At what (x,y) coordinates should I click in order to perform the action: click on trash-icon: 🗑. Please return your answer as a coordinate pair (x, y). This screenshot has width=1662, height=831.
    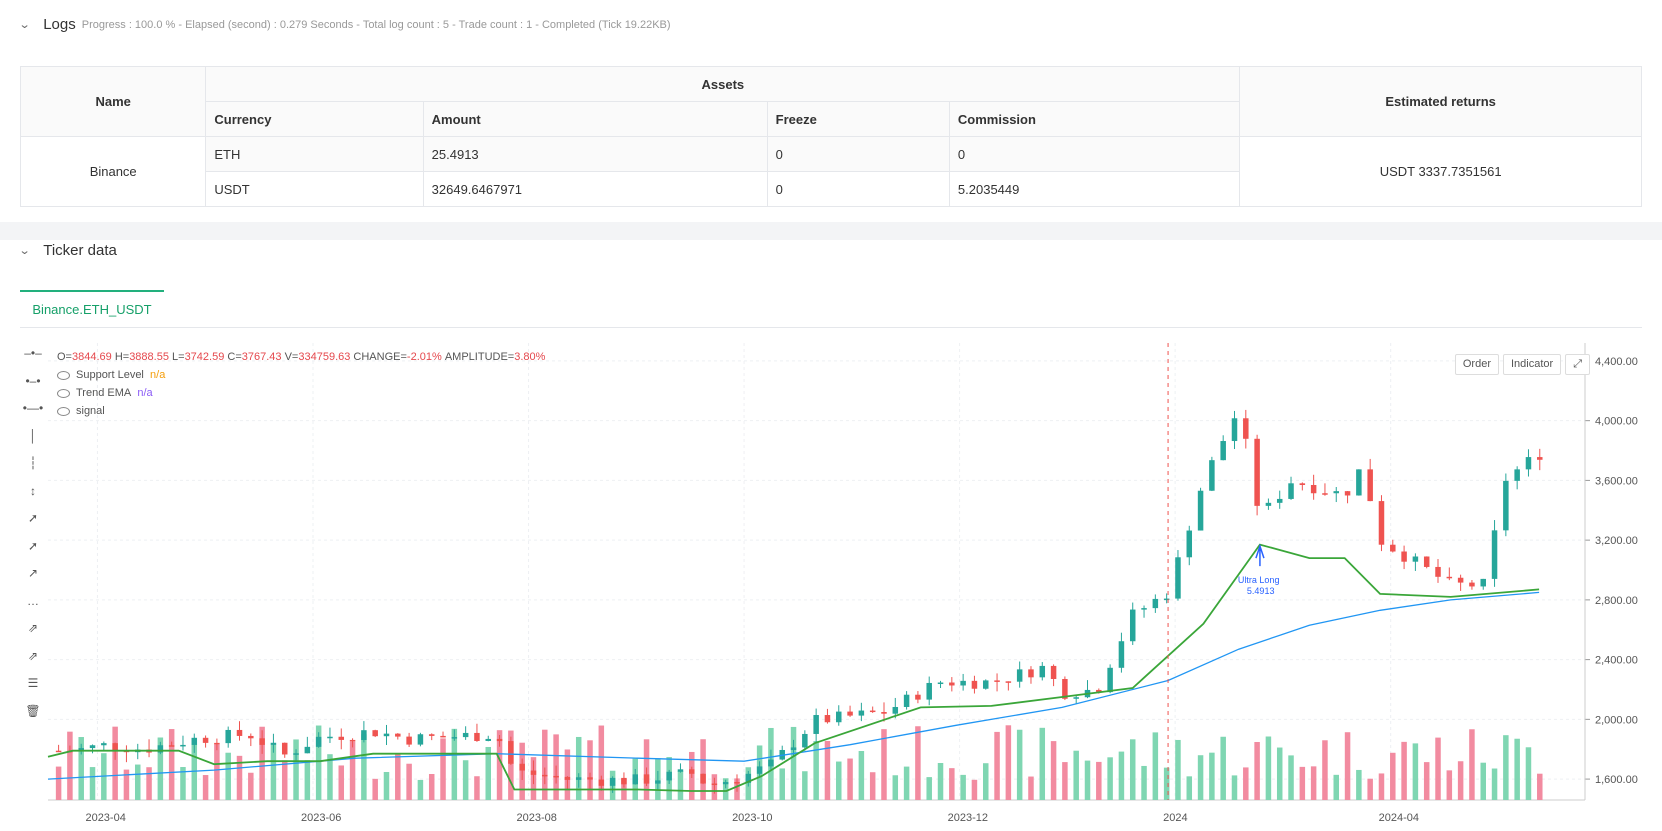
    Looking at the image, I should click on (33, 710).